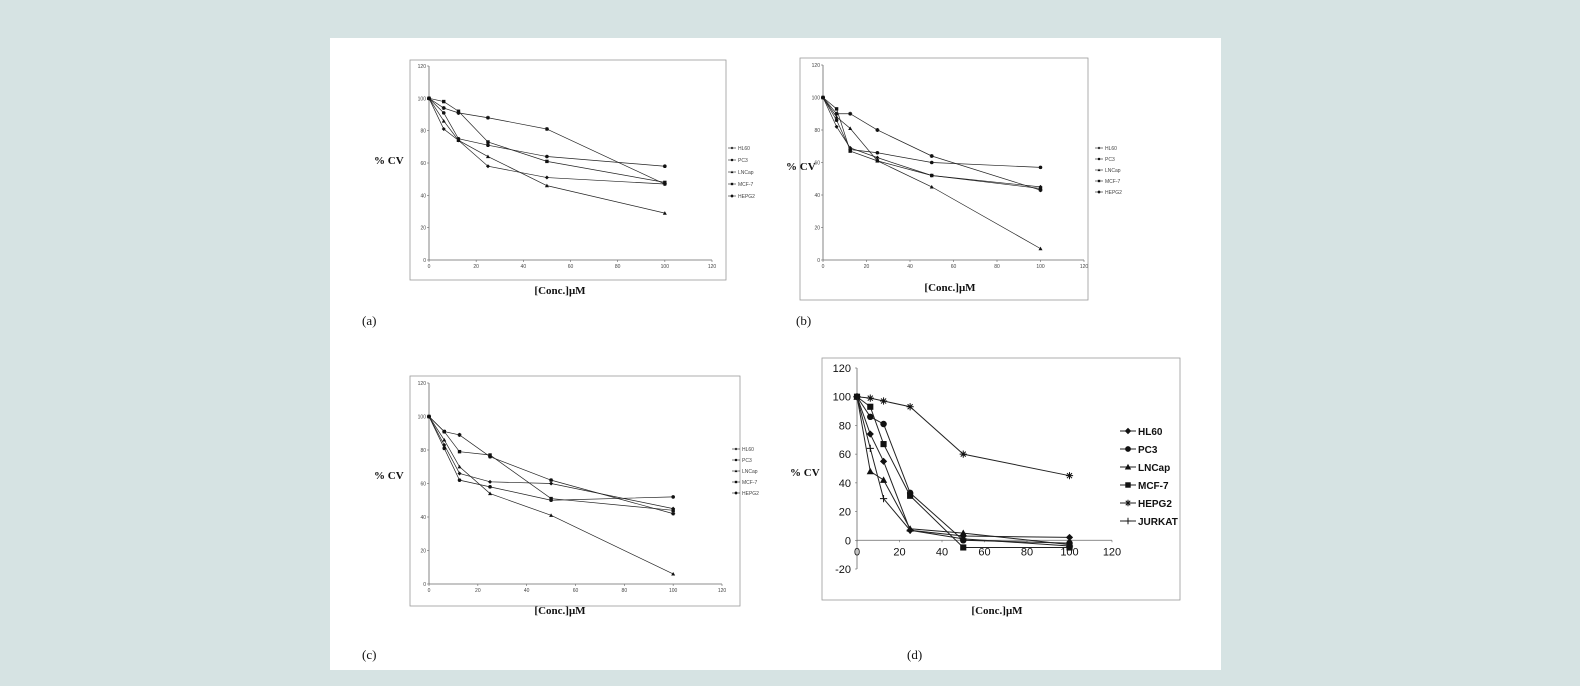 This screenshot has height=686, width=1580. I want to click on series-line-hepg2, so click(931, 144).